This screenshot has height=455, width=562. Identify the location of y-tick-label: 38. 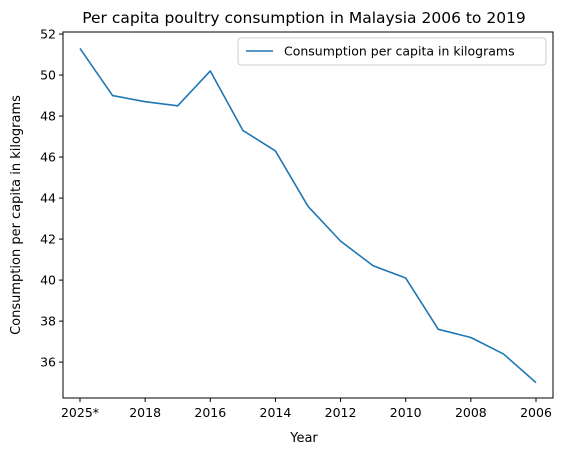
(48, 321).